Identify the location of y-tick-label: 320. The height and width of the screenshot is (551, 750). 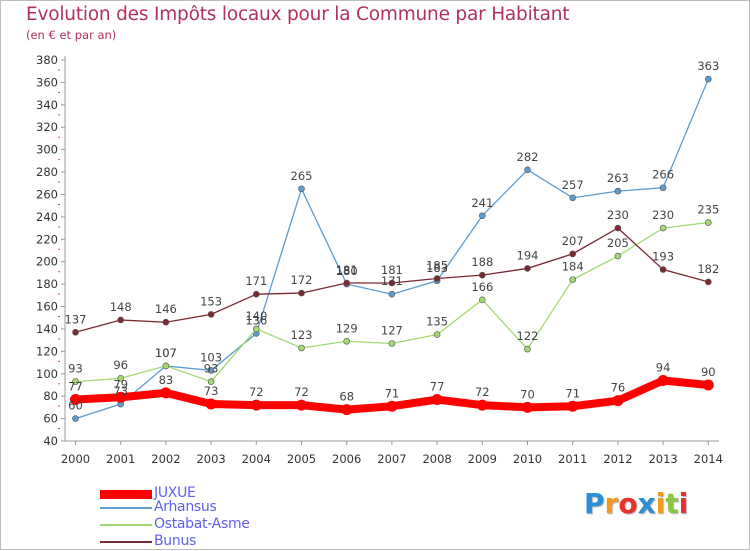
(47, 127).